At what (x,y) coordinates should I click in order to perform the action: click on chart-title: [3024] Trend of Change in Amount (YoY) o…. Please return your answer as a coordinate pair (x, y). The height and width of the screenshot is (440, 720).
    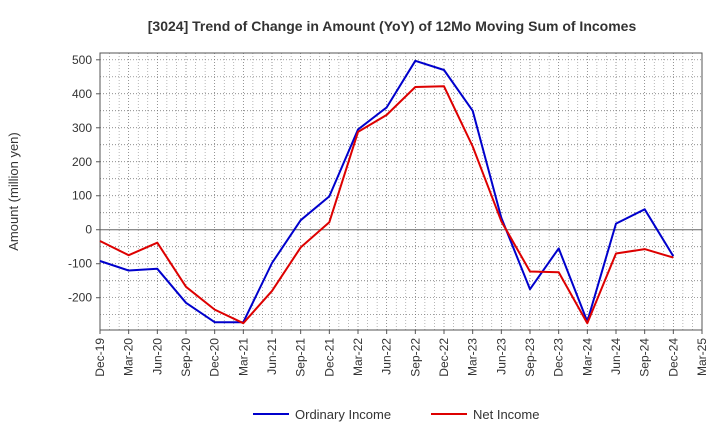
    Looking at the image, I should click on (392, 26).